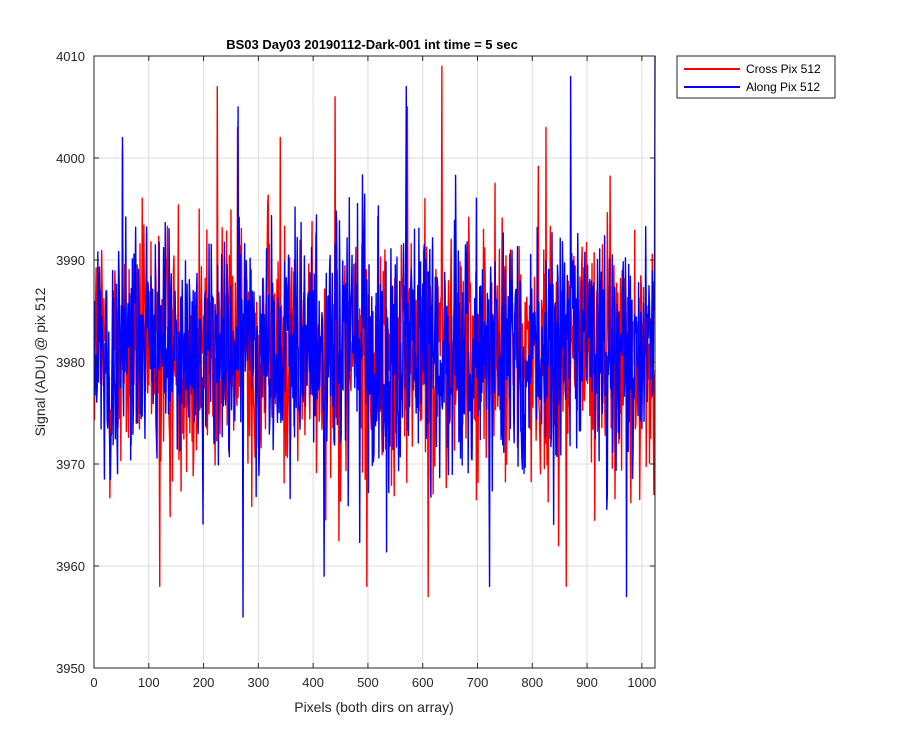  What do you see at coordinates (70, 56) in the screenshot?
I see `y-tick-label: 4010` at bounding box center [70, 56].